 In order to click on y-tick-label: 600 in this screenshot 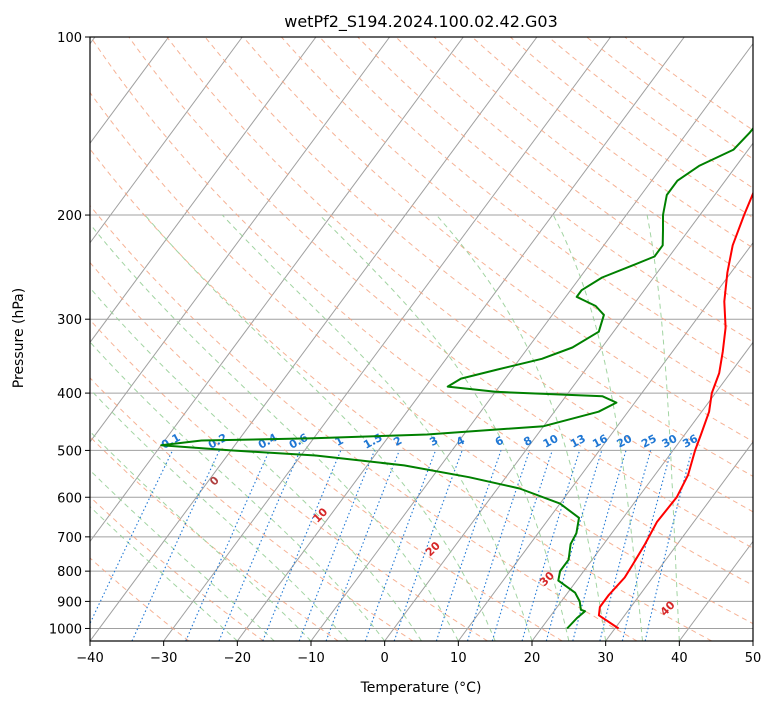, I will do `click(69, 498)`.